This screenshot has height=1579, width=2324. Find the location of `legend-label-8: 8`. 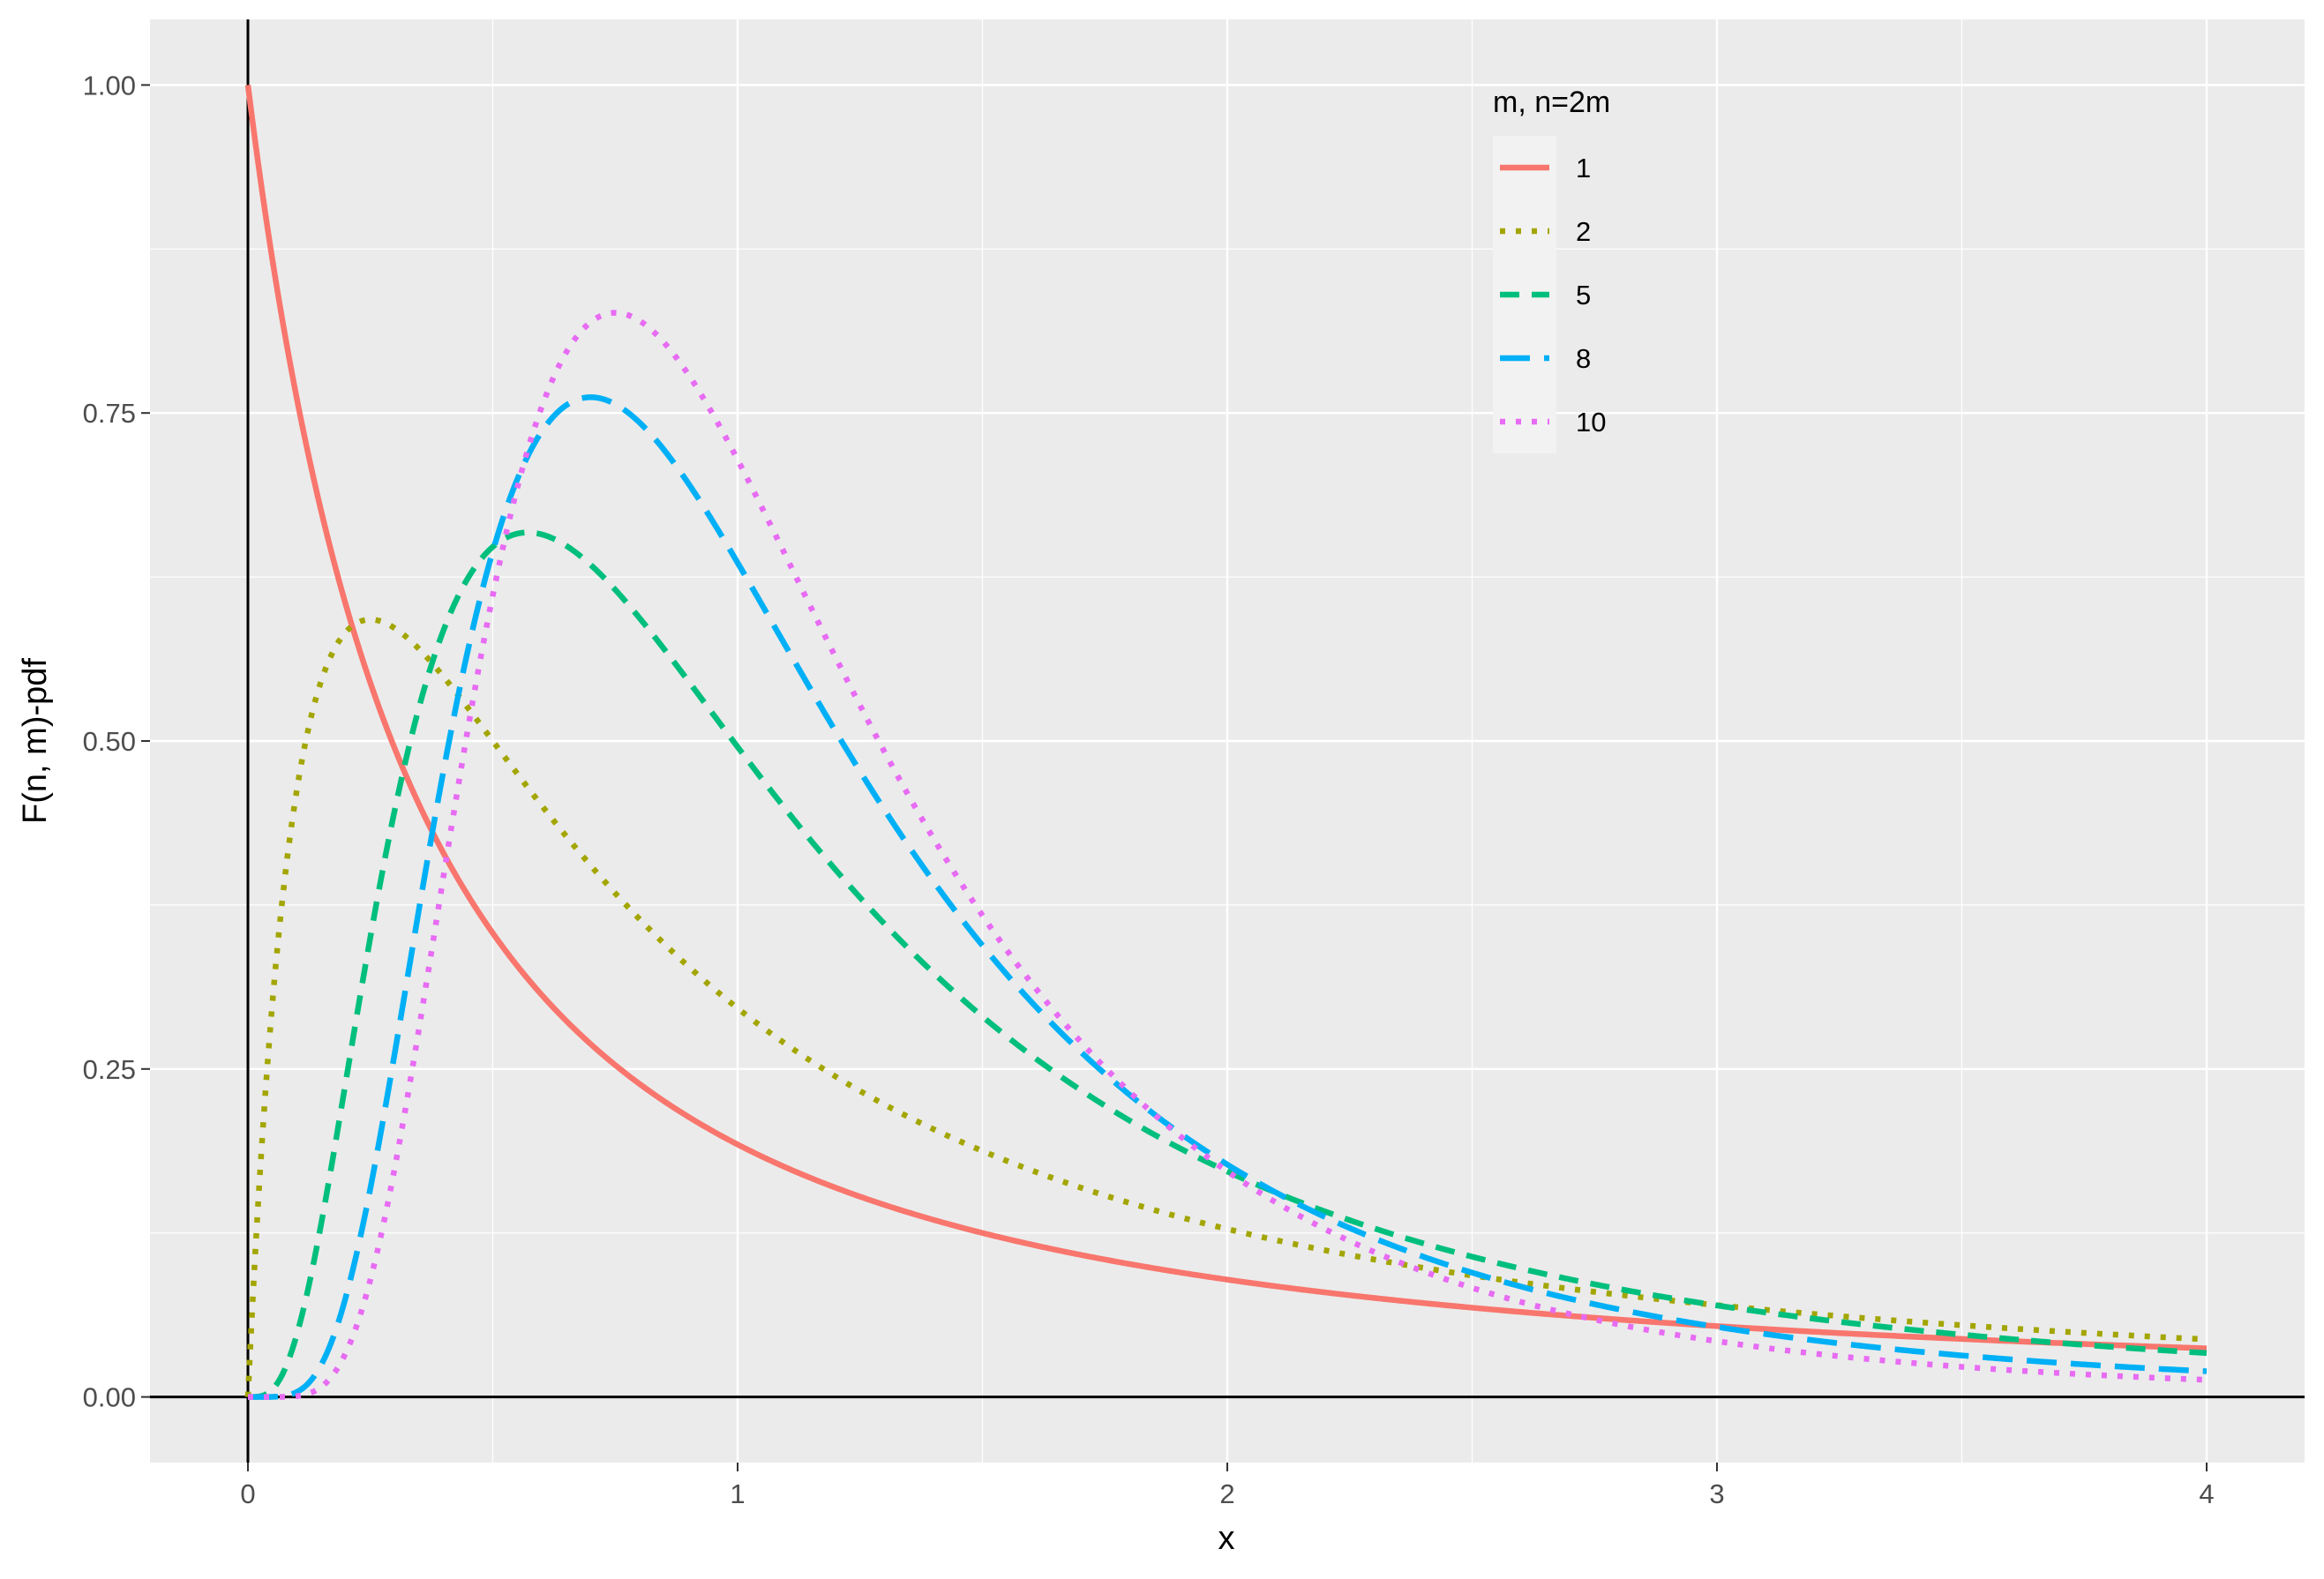

legend-label-8: 8 is located at coordinates (1583, 359).